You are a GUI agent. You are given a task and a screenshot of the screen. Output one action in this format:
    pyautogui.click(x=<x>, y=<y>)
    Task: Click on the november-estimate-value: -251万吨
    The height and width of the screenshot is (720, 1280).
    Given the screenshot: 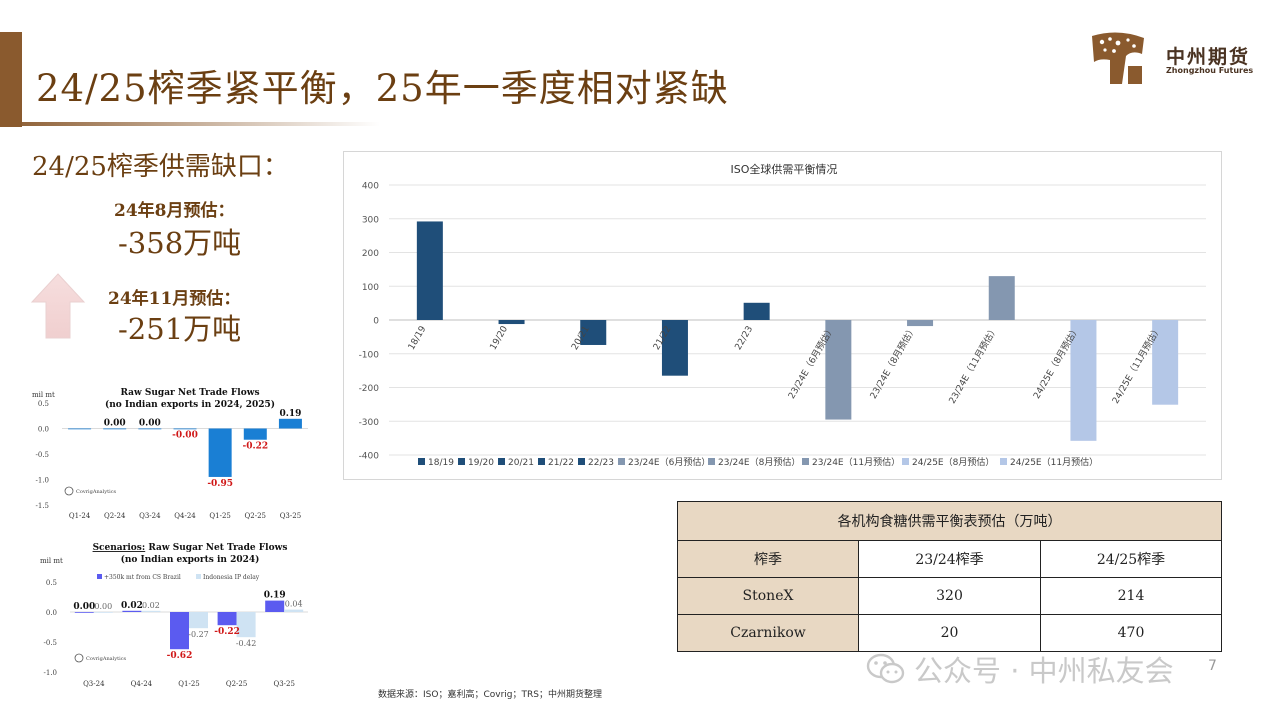 What is the action you would take?
    pyautogui.click(x=180, y=329)
    